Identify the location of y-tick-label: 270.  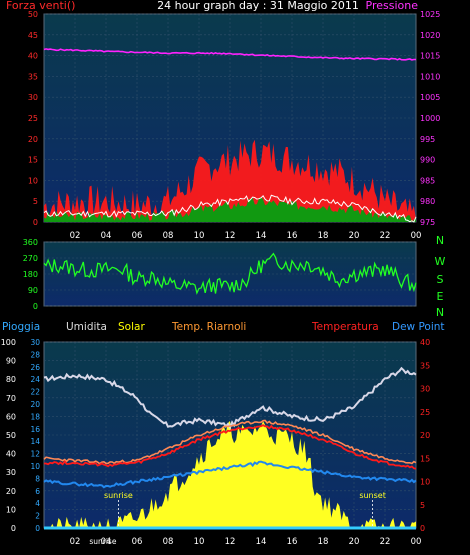
(30, 258).